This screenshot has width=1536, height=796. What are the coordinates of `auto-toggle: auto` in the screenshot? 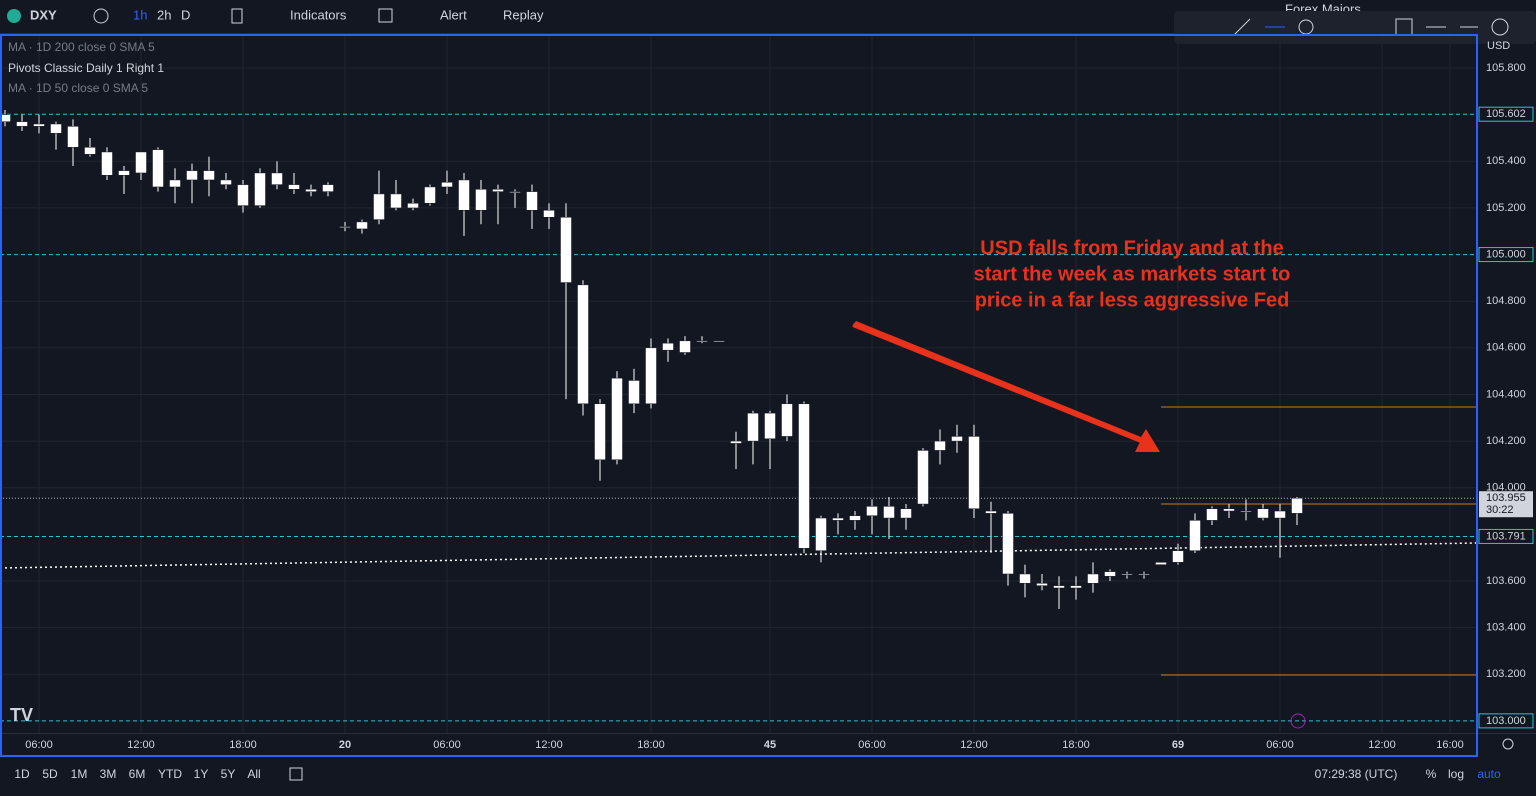 It's located at (1489, 774).